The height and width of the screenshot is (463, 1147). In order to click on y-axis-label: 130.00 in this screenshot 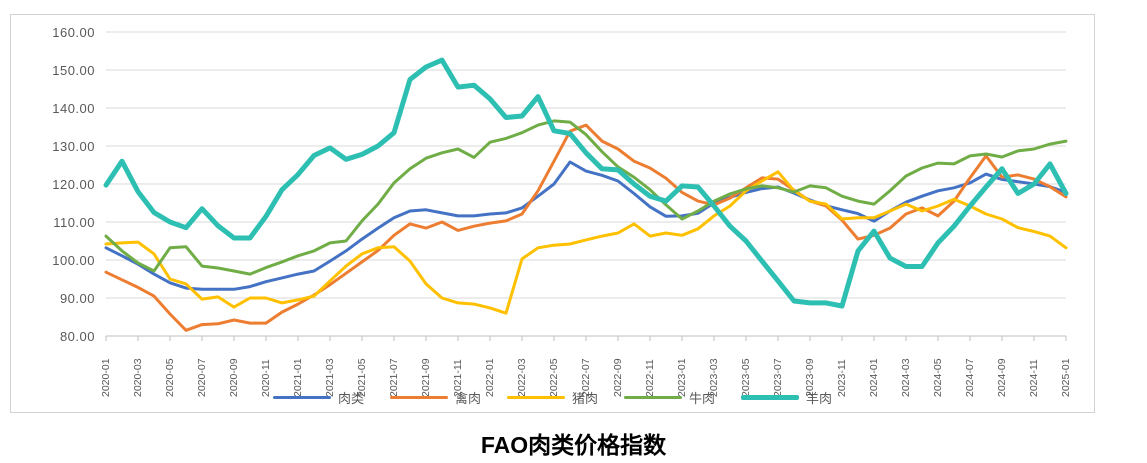, I will do `click(73, 146)`.